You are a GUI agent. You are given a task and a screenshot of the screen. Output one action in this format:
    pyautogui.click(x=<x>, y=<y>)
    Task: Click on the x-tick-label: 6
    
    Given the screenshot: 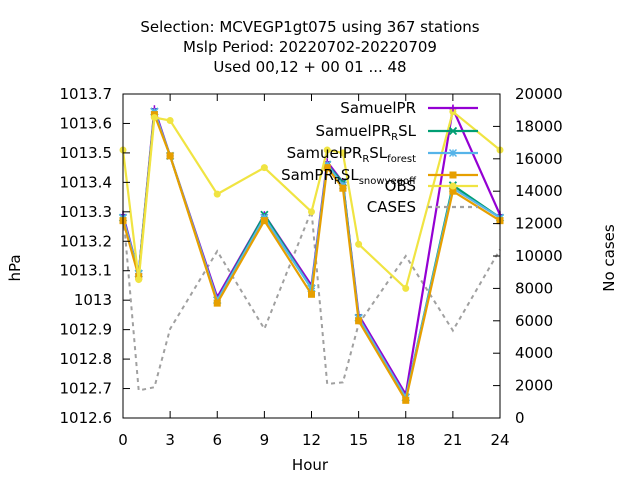 What is the action you would take?
    pyautogui.click(x=217, y=440)
    